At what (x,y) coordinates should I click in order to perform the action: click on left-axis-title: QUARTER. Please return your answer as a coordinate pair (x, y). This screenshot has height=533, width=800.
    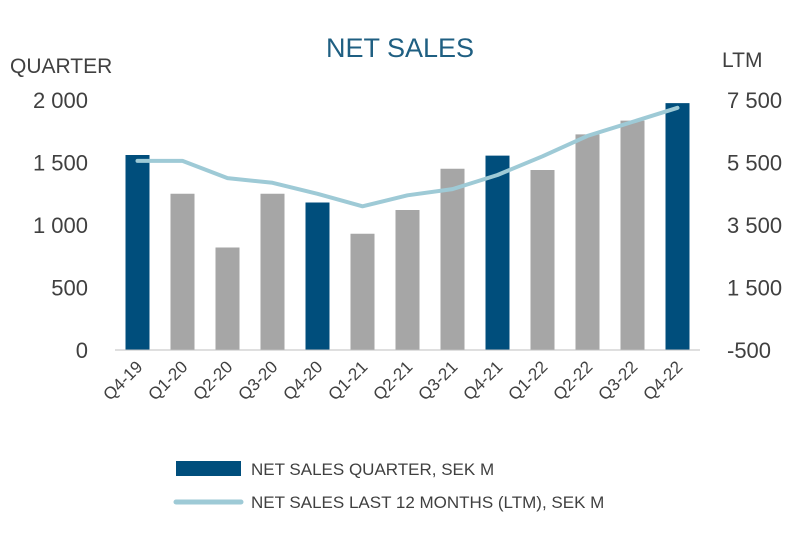
    Looking at the image, I should click on (61, 66).